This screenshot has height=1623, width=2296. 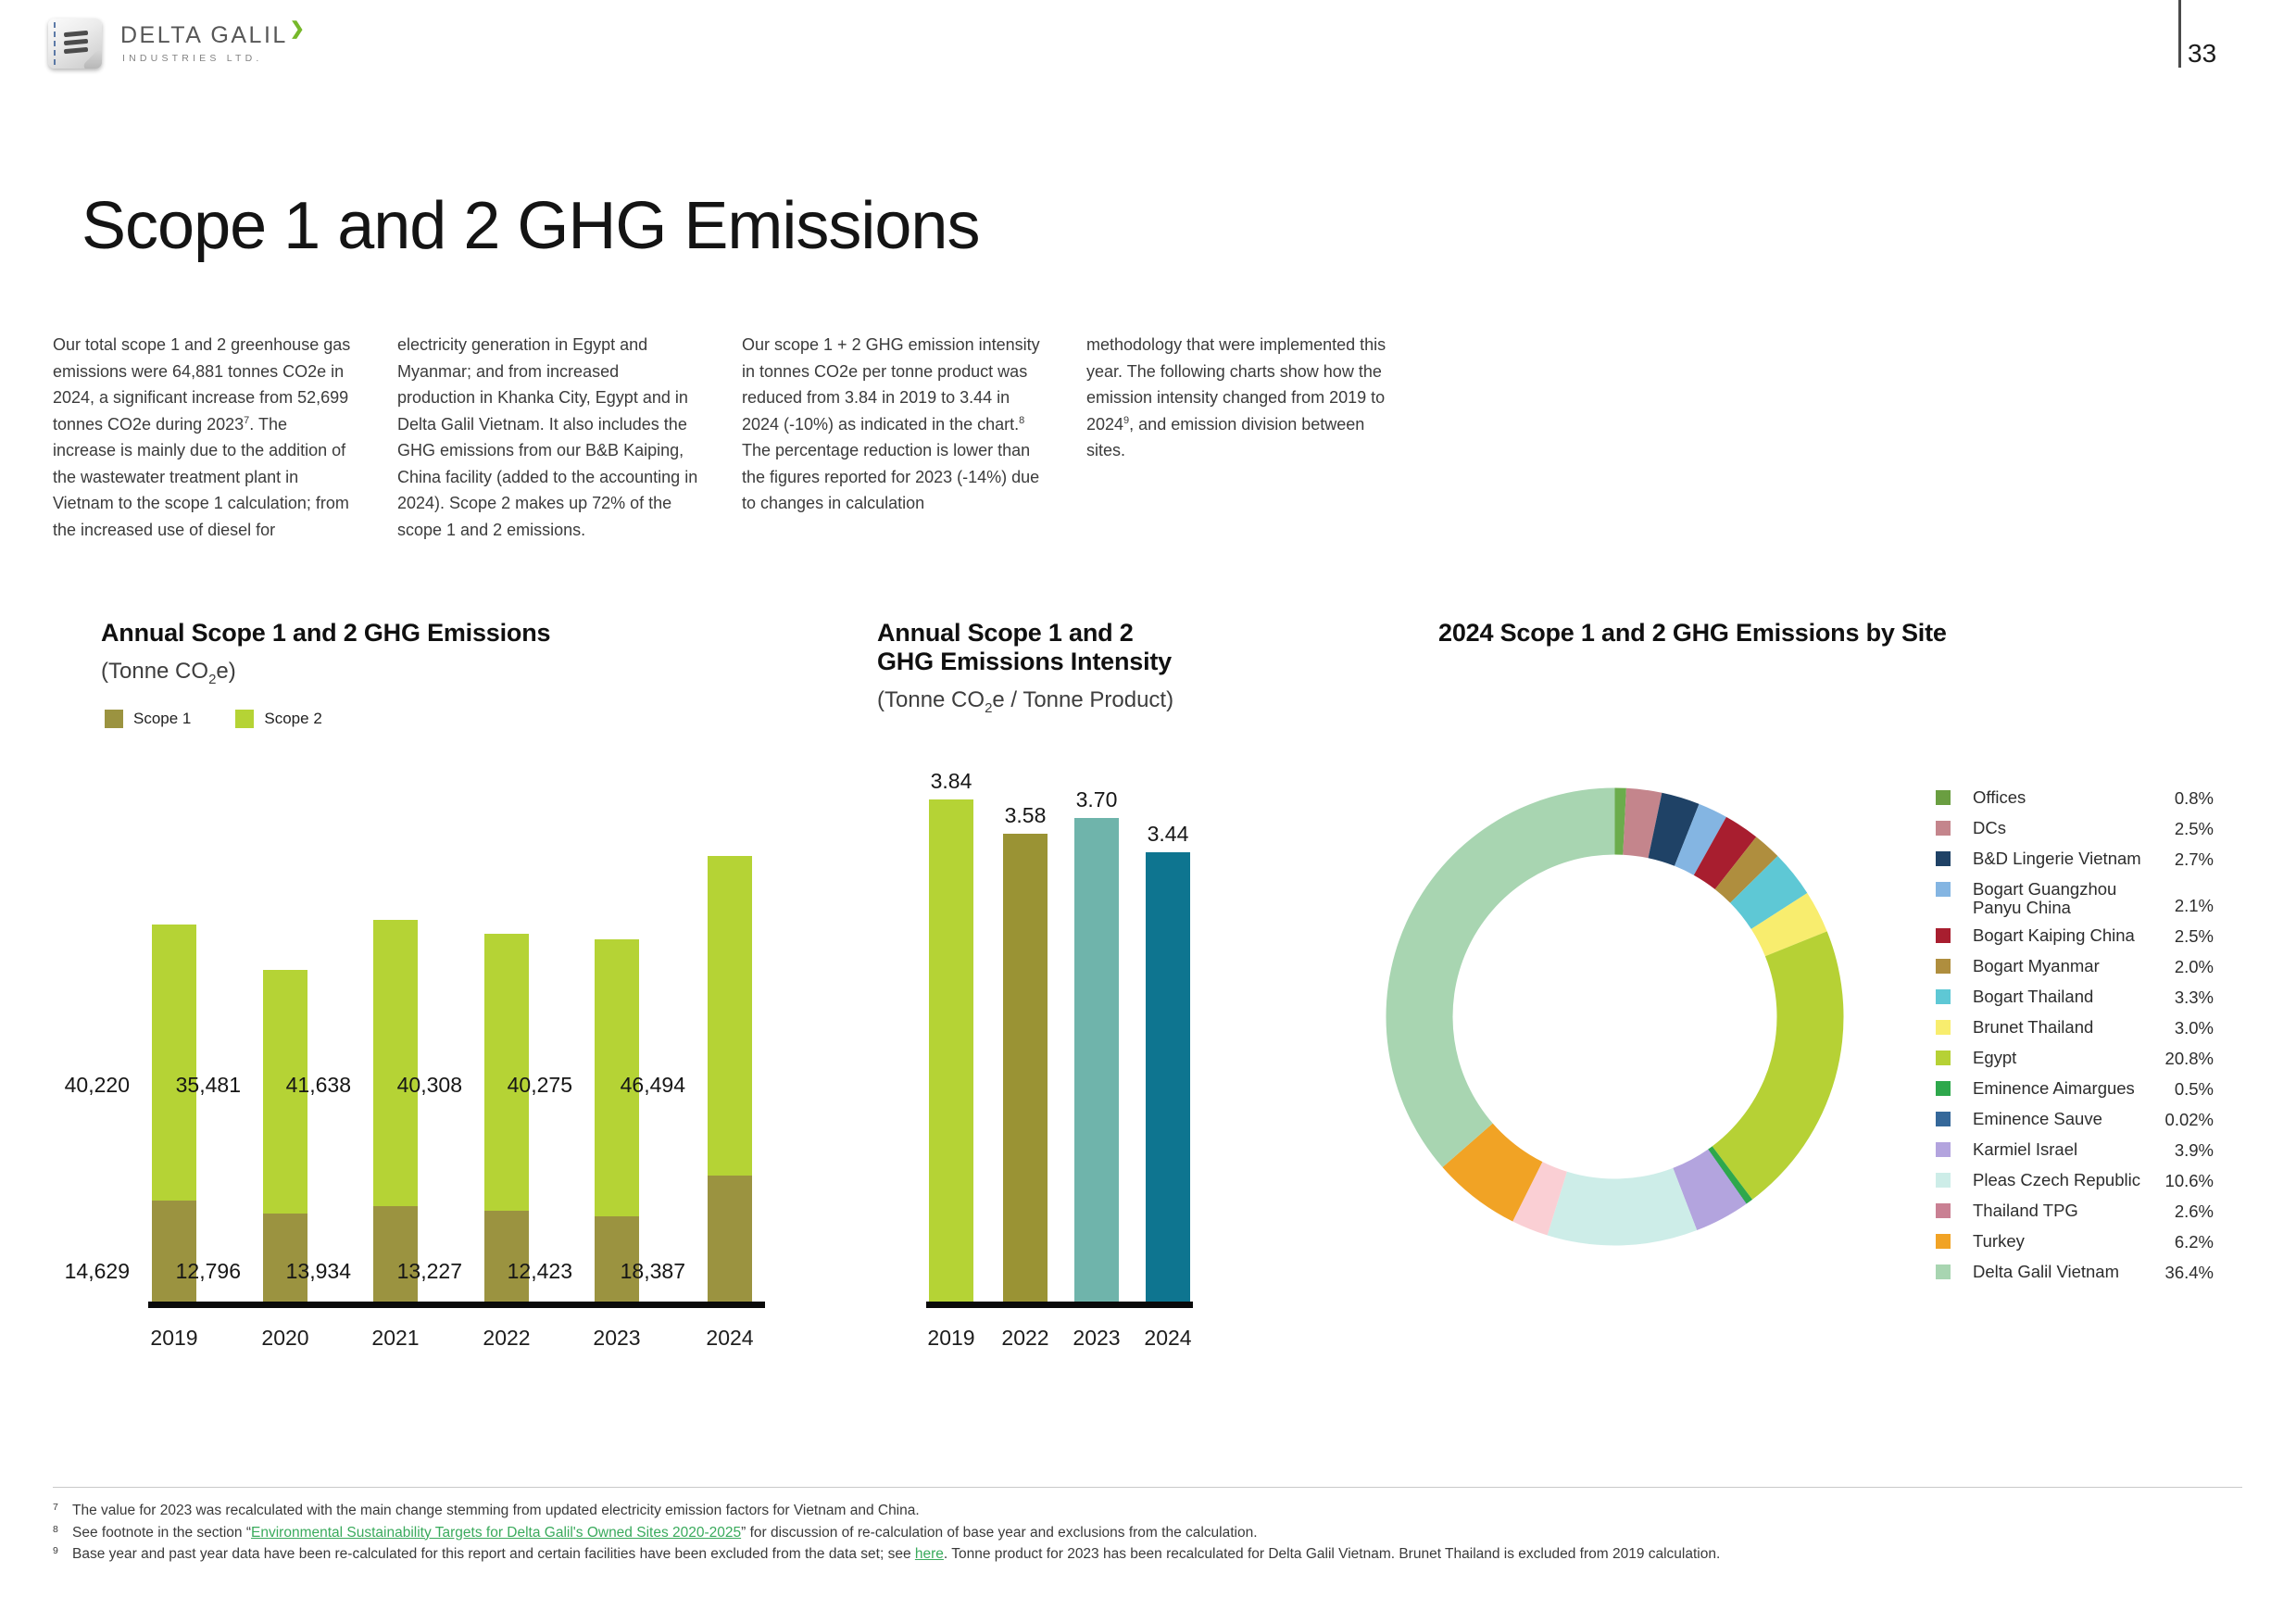 I want to click on intensity-value-label-2022: 3.58, so click(x=1025, y=815).